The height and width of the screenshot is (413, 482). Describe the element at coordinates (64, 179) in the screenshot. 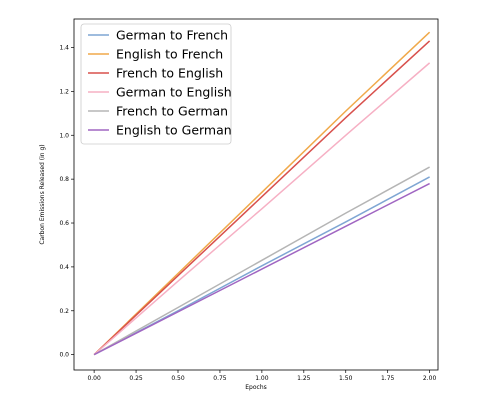

I see `y-tick-label: 0.8` at that location.